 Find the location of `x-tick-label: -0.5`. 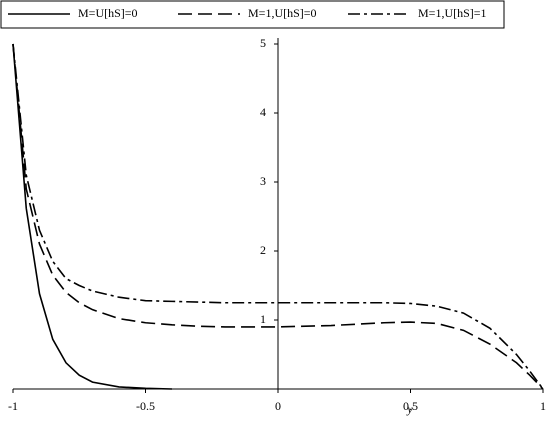

x-tick-label: -0.5 is located at coordinates (145, 406).